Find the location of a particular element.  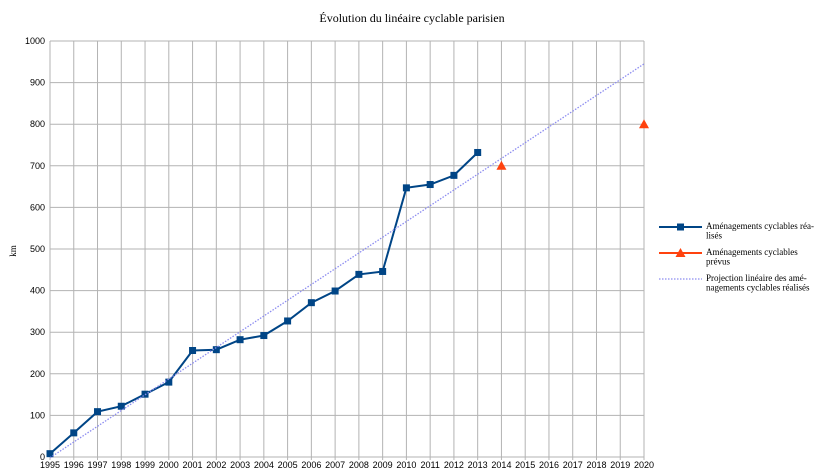

legend-label: Aménagements cyclables réa- is located at coordinates (760, 226).